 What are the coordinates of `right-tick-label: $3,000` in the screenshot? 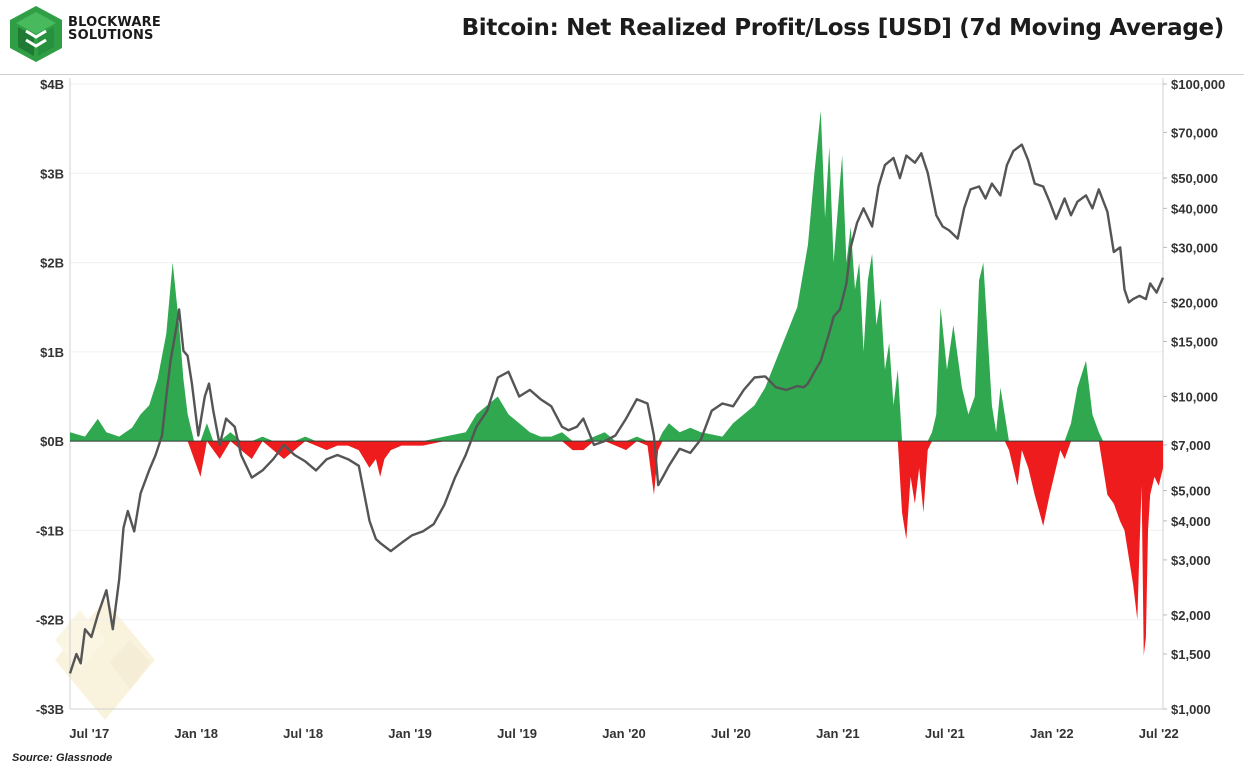 It's located at (1191, 560).